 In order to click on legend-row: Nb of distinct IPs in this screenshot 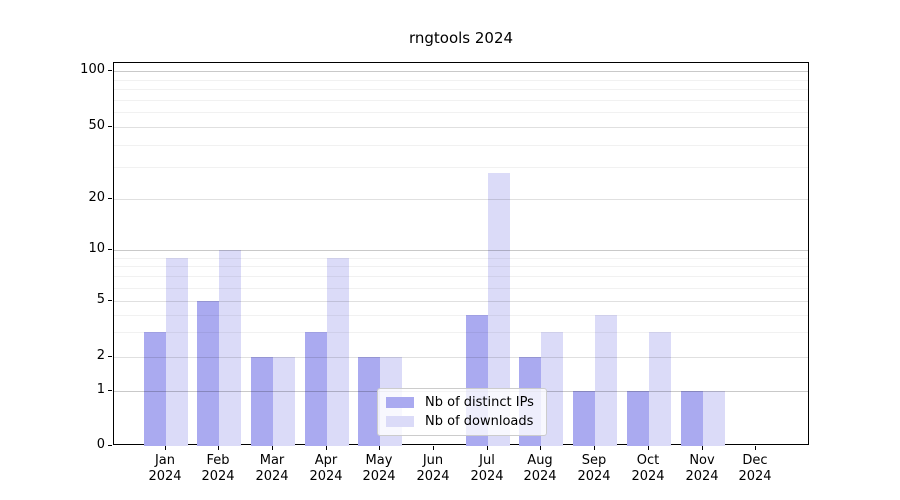, I will do `click(462, 403)`.